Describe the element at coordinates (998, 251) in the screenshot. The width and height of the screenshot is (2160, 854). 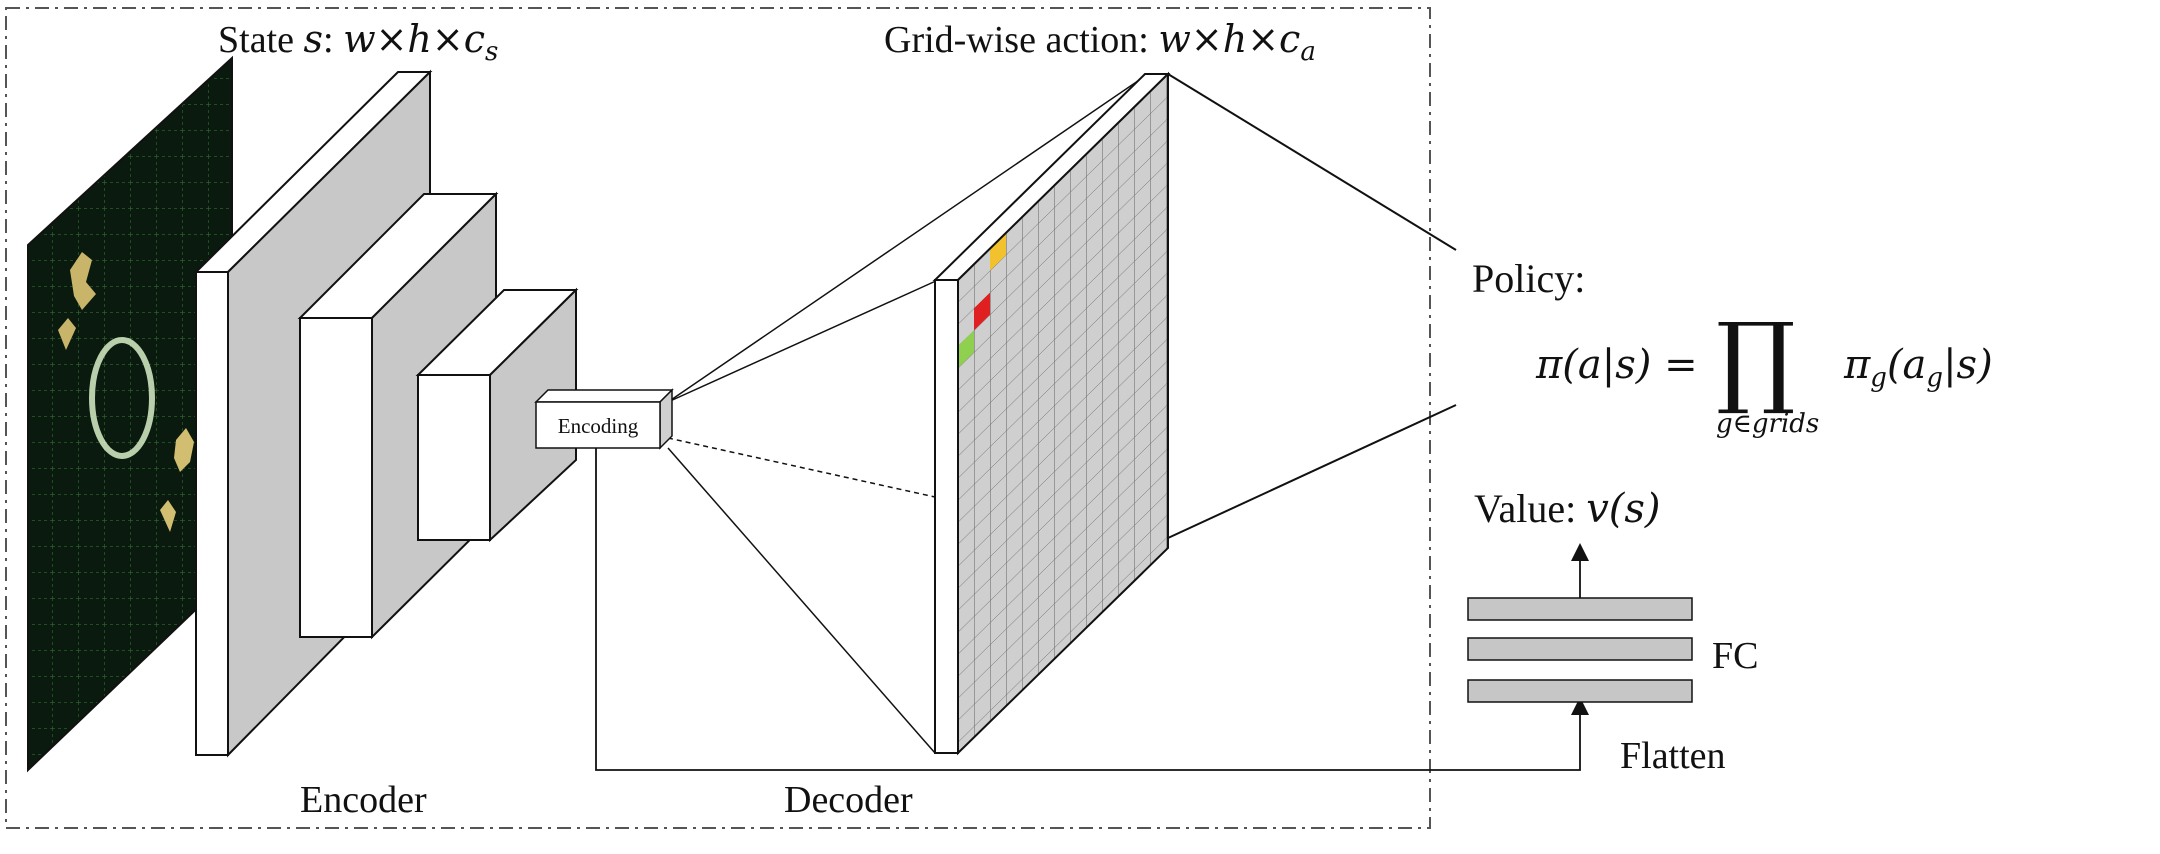
I see `cell-yellow` at that location.